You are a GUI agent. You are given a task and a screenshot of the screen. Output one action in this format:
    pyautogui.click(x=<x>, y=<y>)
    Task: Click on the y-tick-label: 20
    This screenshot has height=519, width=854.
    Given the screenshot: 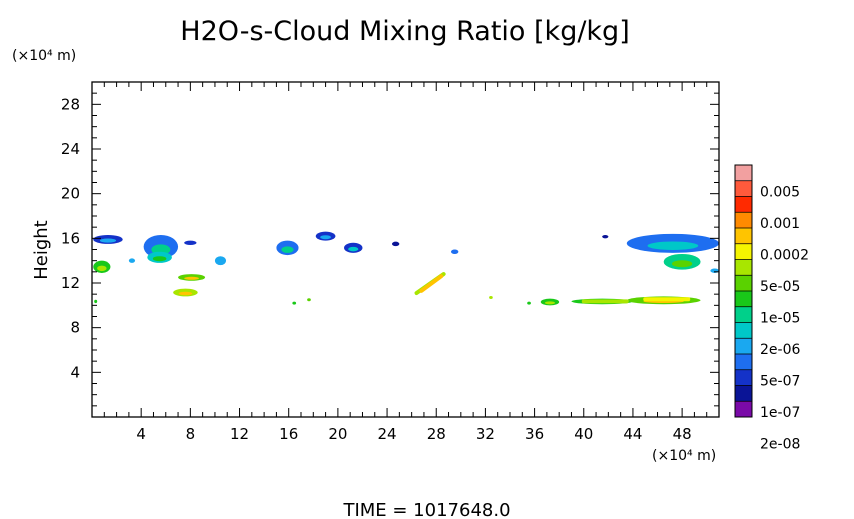 What is the action you would take?
    pyautogui.click(x=70, y=194)
    